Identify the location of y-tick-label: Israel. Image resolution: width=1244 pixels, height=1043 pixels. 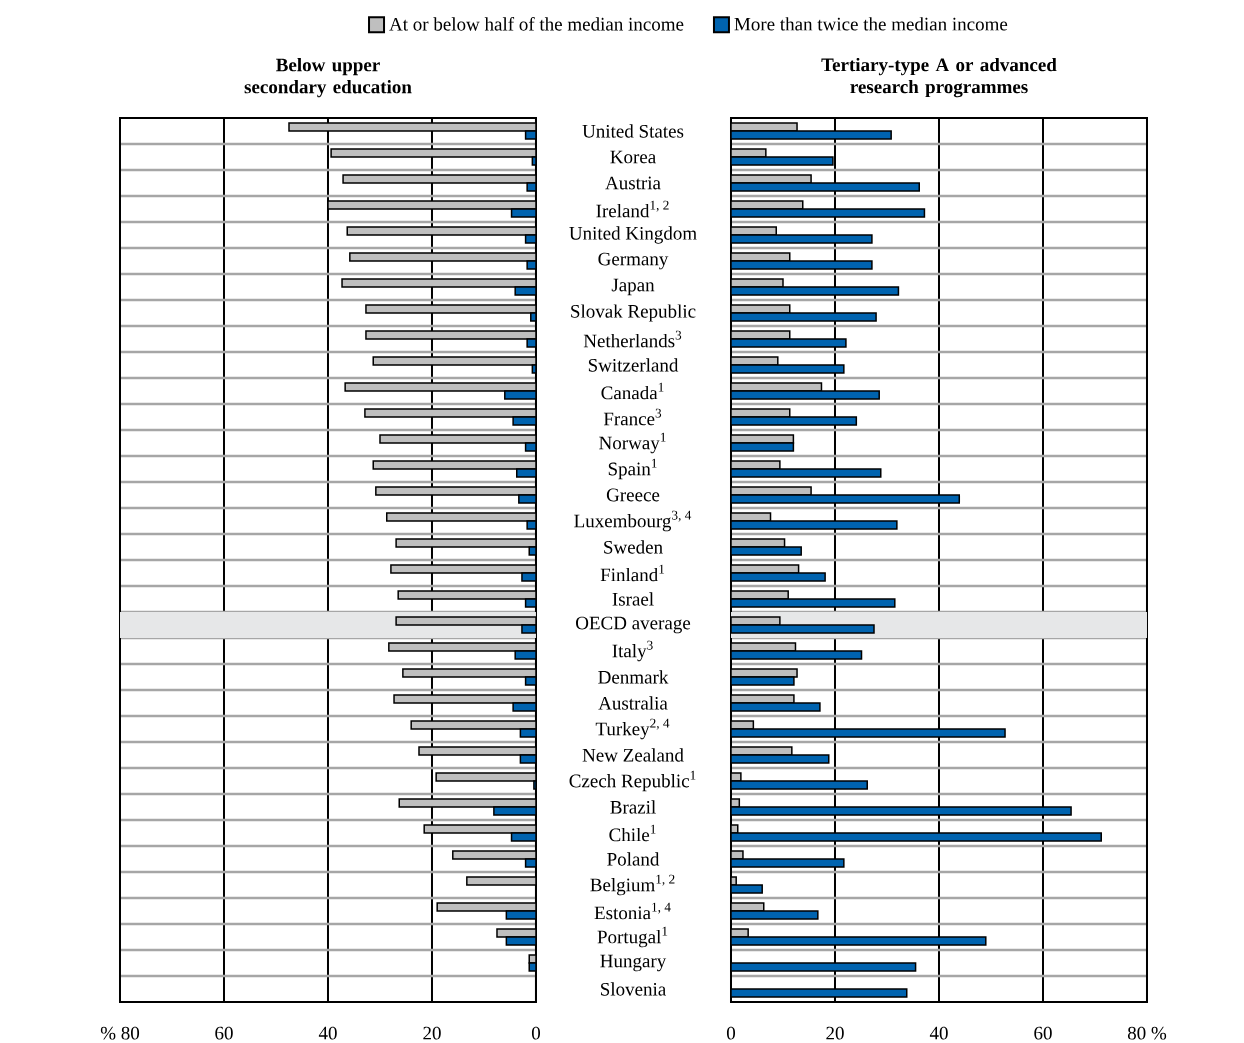
(633, 599).